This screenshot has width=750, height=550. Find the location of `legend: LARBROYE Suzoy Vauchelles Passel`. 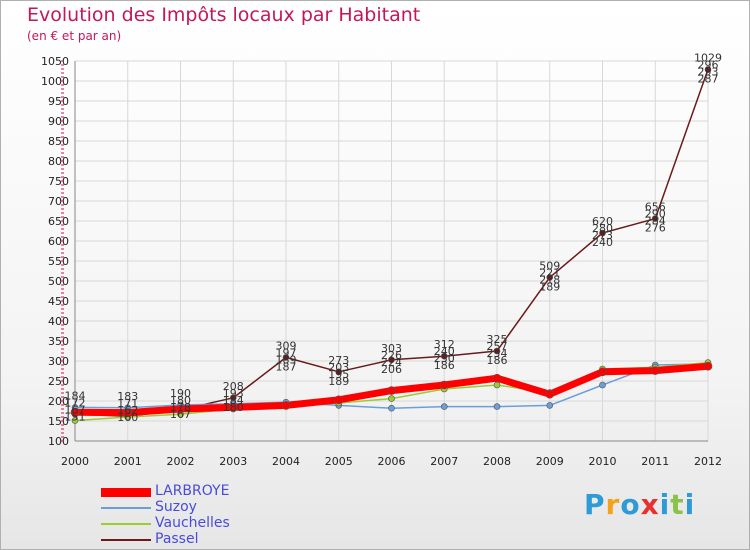

legend: LARBROYE Suzoy Vauchelles Passel is located at coordinates (201, 515).